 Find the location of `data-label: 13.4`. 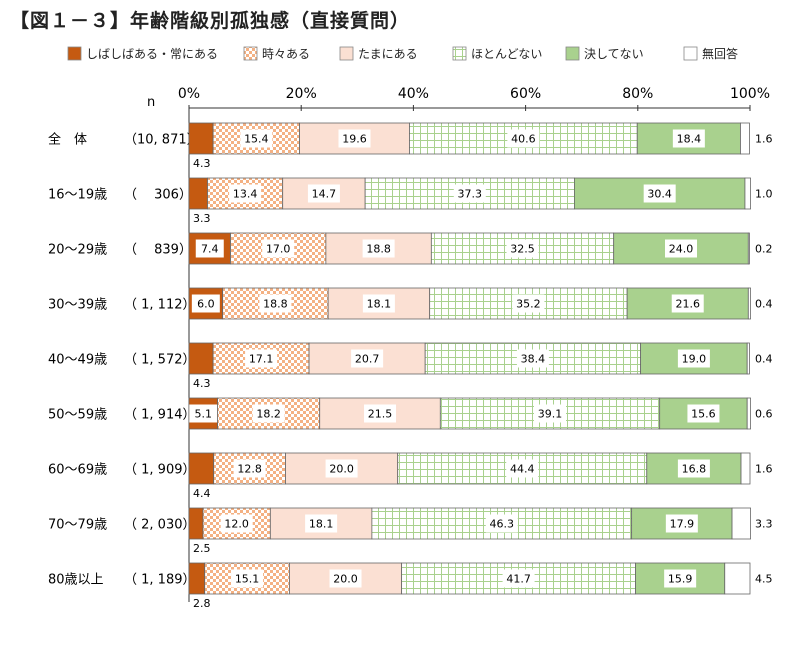

data-label: 13.4 is located at coordinates (245, 194).